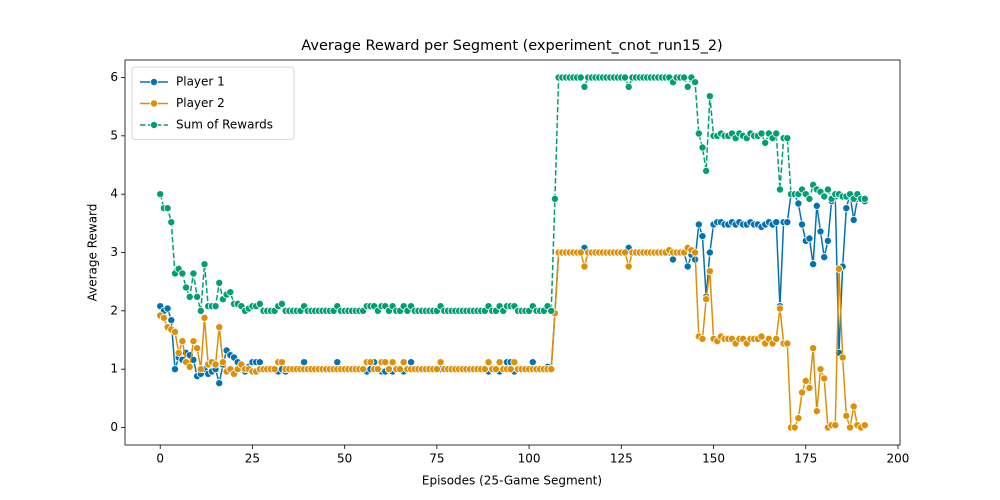  What do you see at coordinates (898, 459) in the screenshot?
I see `x-tick-label: 200` at bounding box center [898, 459].